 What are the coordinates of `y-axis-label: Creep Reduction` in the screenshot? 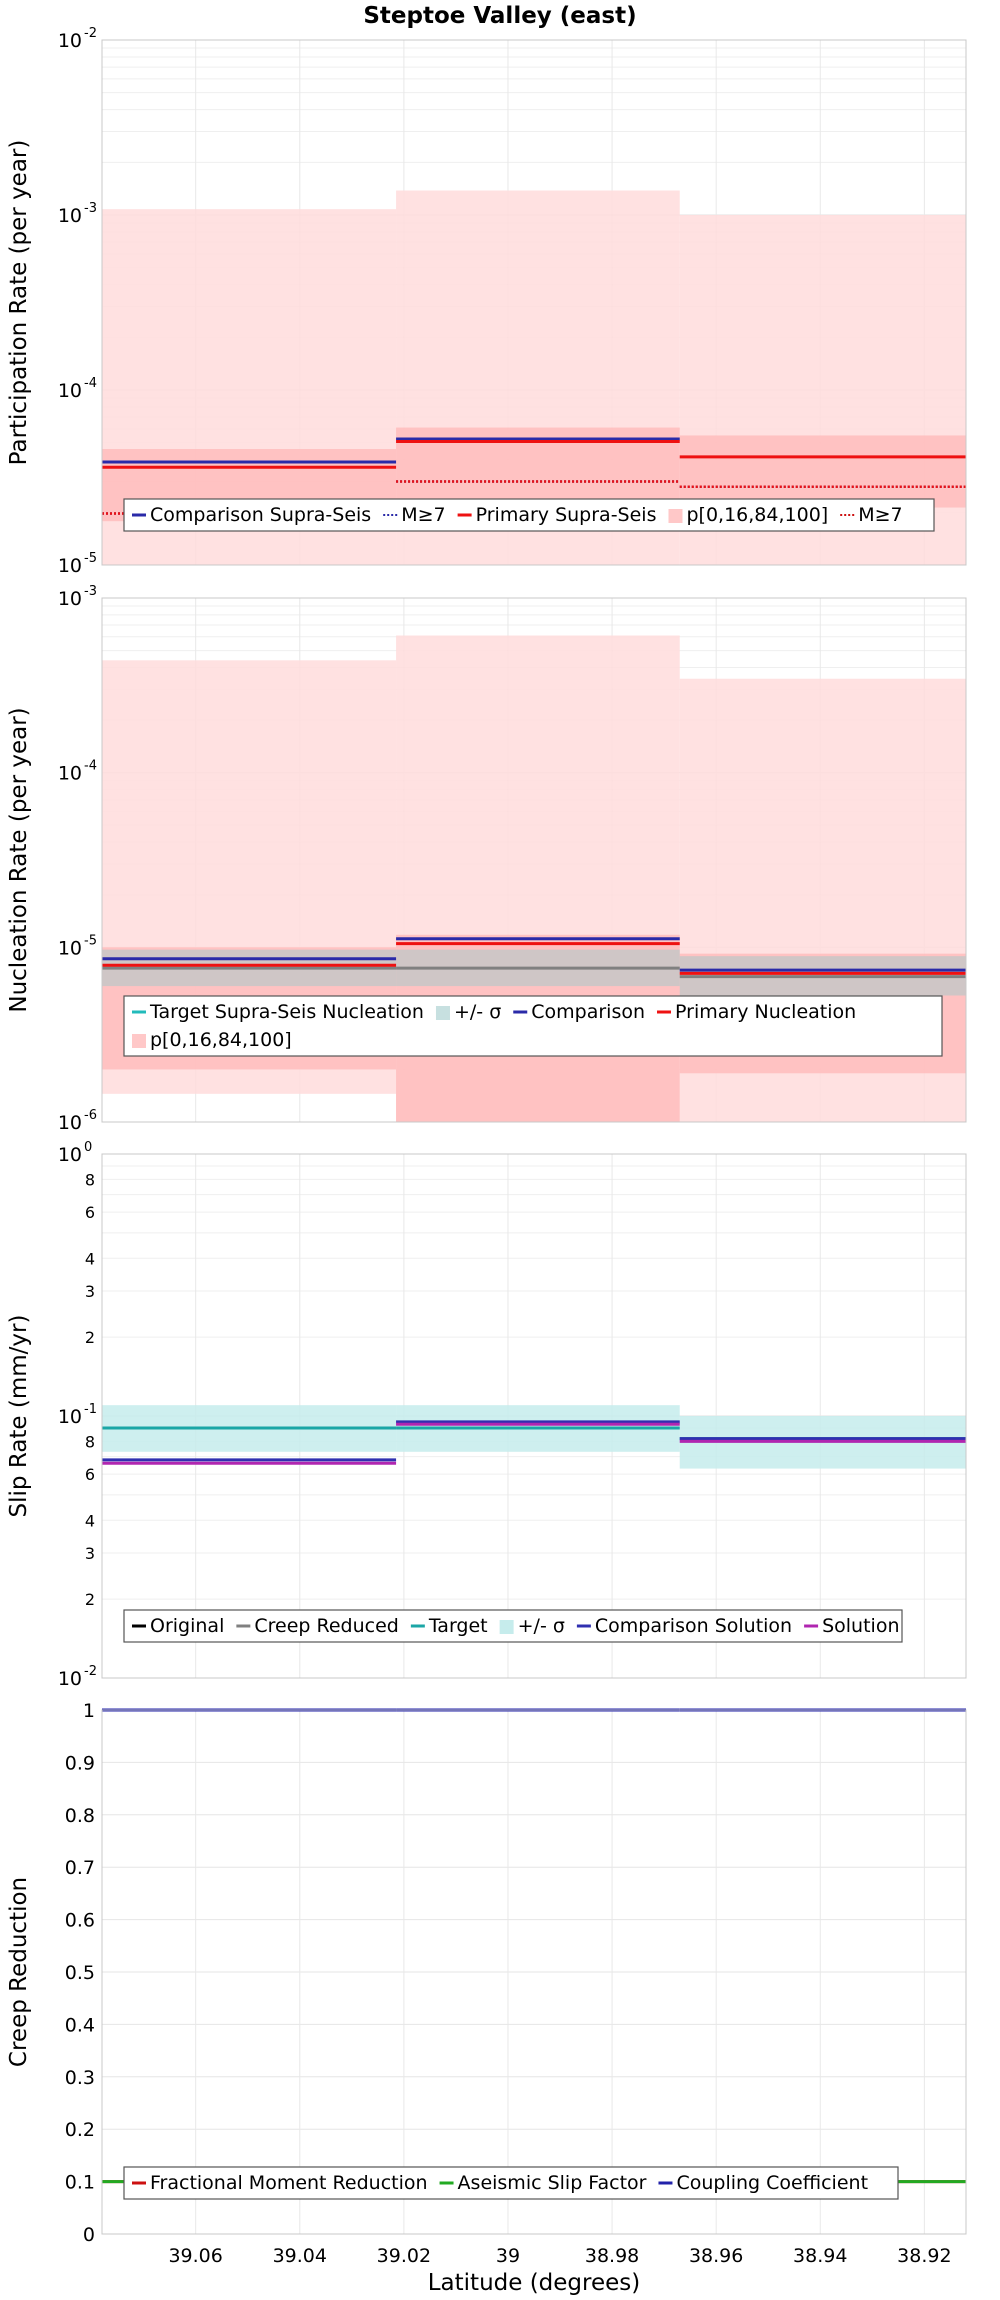 It's located at (19, 1972).